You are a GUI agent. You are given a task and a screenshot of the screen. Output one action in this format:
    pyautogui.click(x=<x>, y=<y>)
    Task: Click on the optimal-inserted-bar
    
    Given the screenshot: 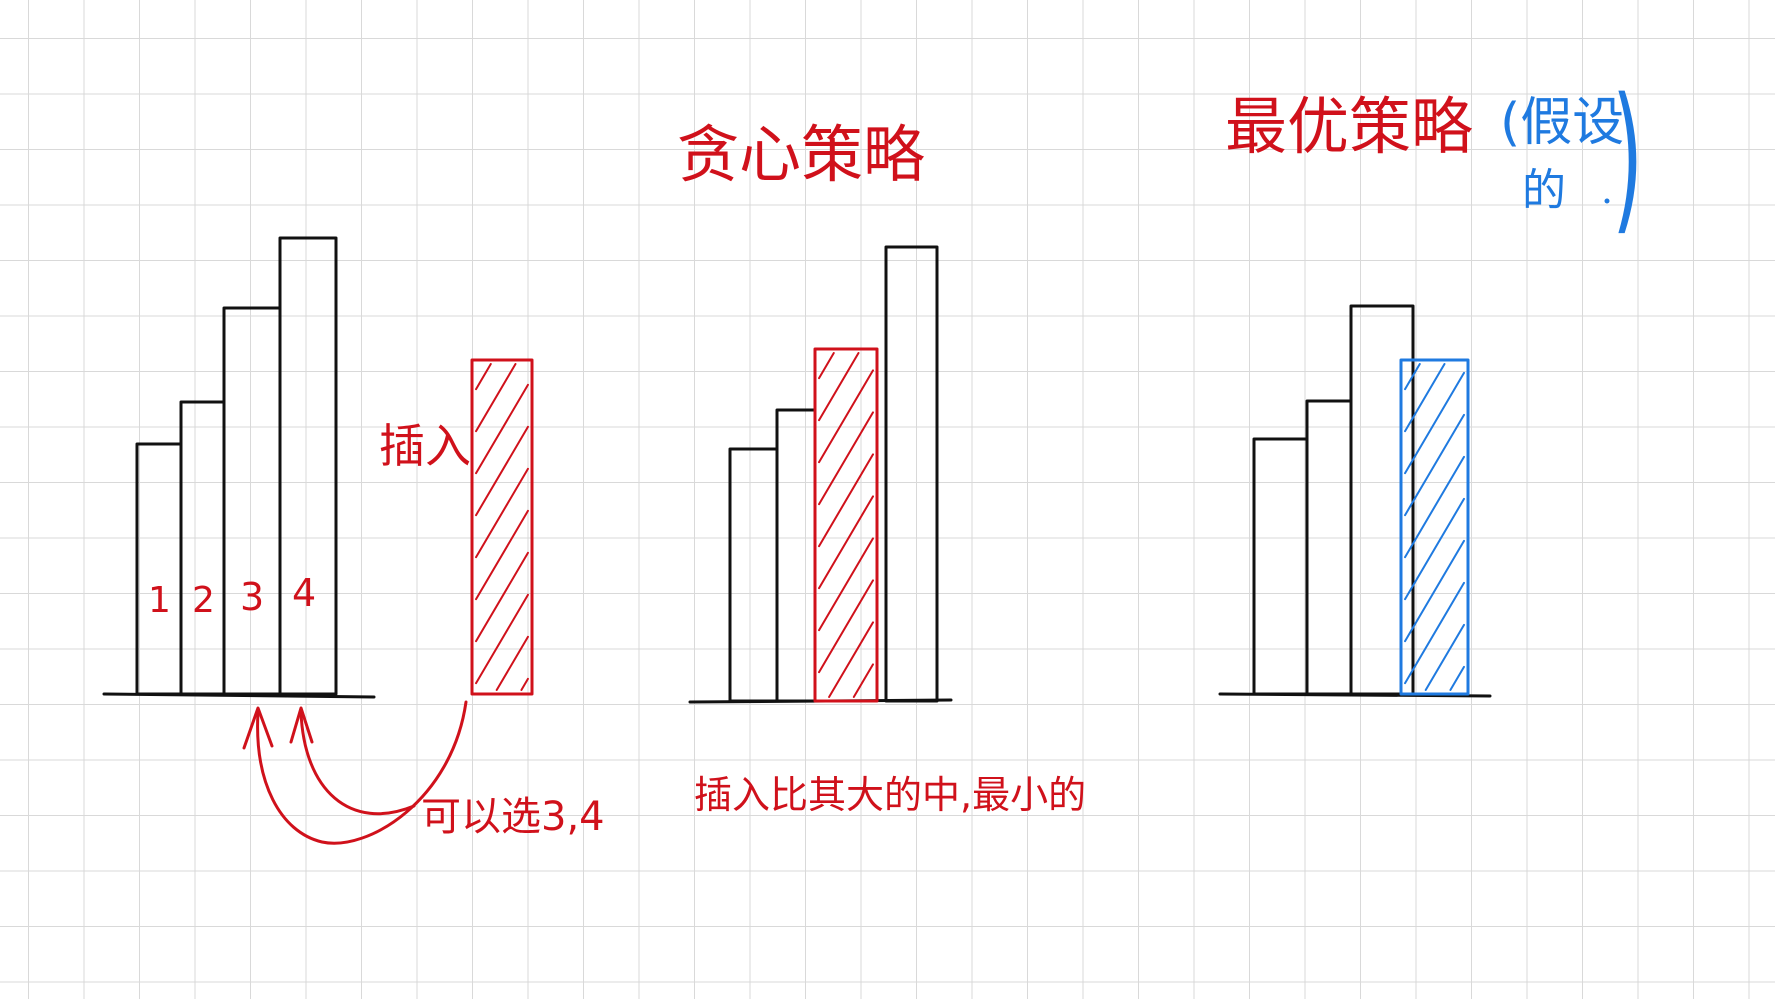 What is the action you would take?
    pyautogui.click(x=1434, y=527)
    